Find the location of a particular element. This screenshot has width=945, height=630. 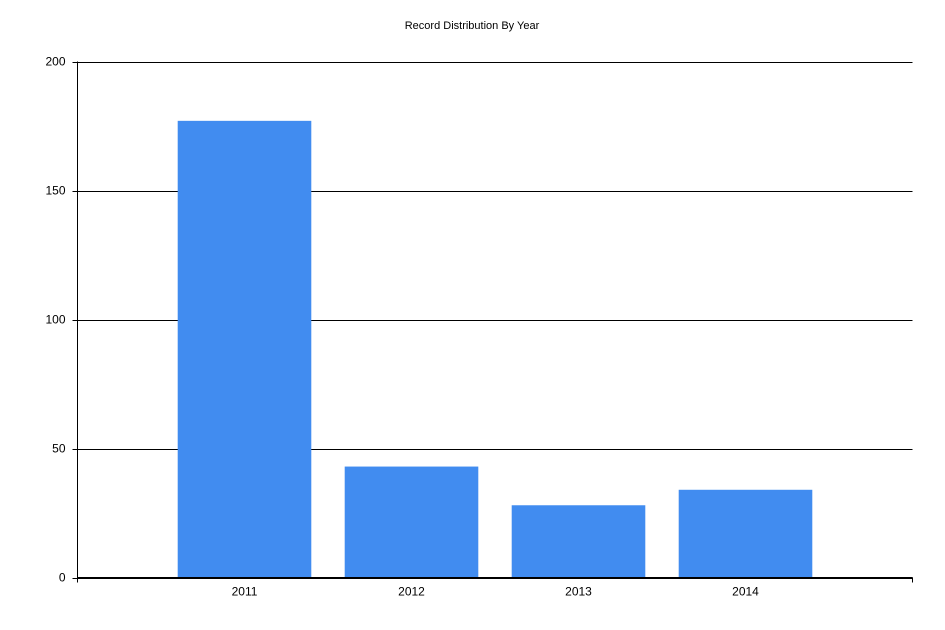

y-tick-label: 0 is located at coordinates (62, 578).